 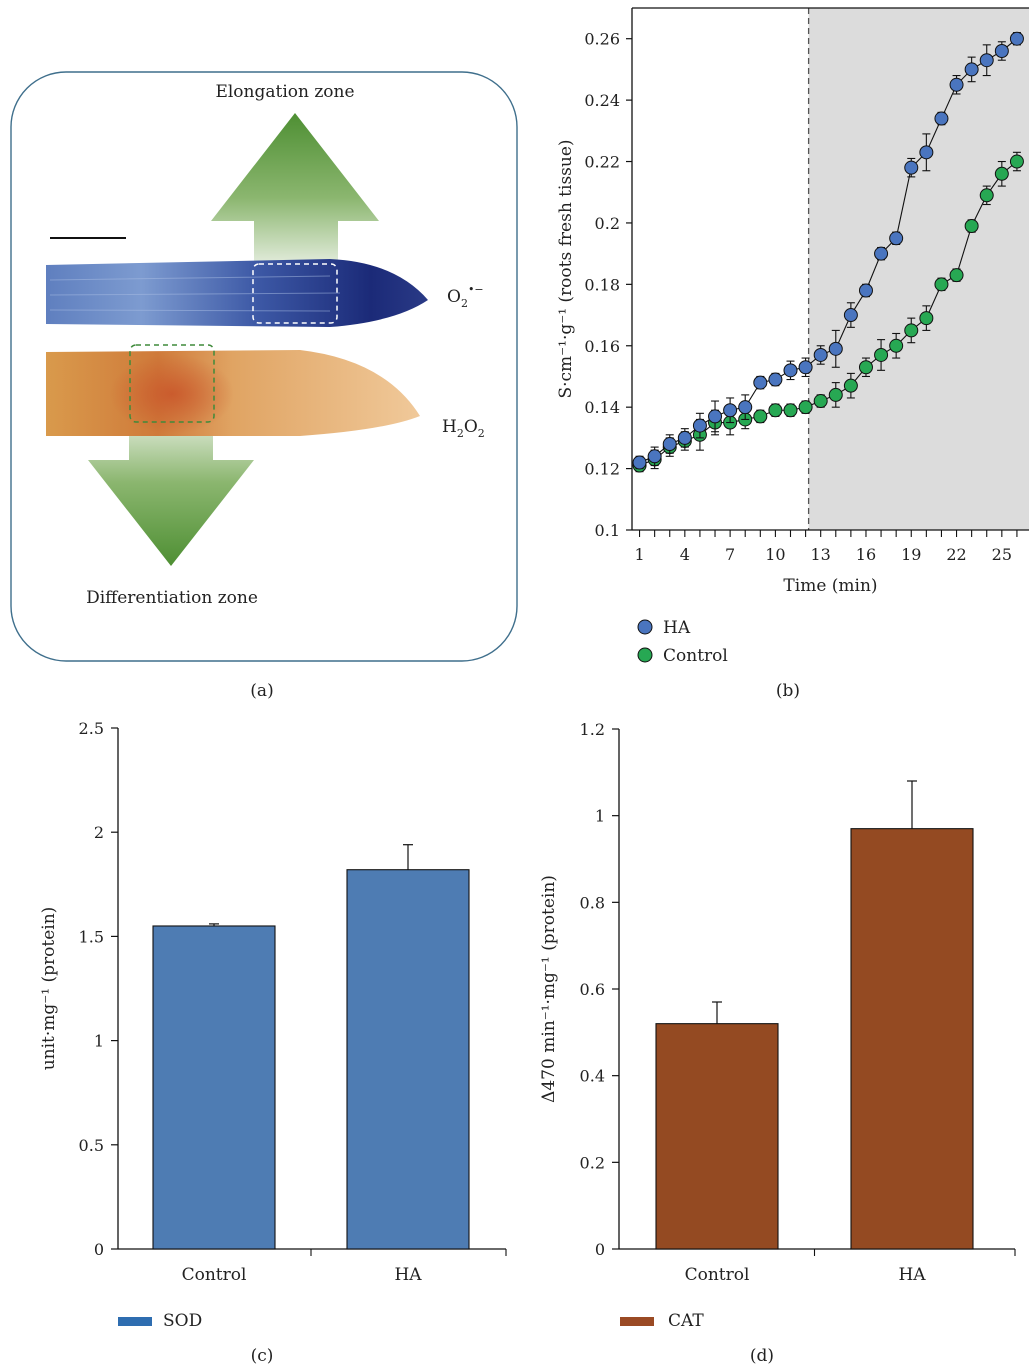 I want to click on h2o2-label: H2O2, so click(x=463, y=428).